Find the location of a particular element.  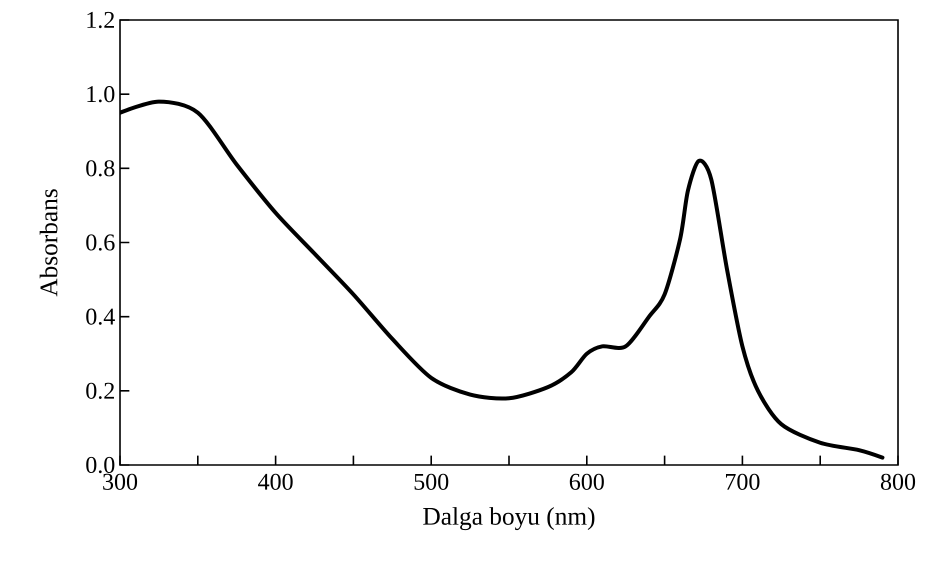

y-tick-label: 1.2 is located at coordinates (100, 20).